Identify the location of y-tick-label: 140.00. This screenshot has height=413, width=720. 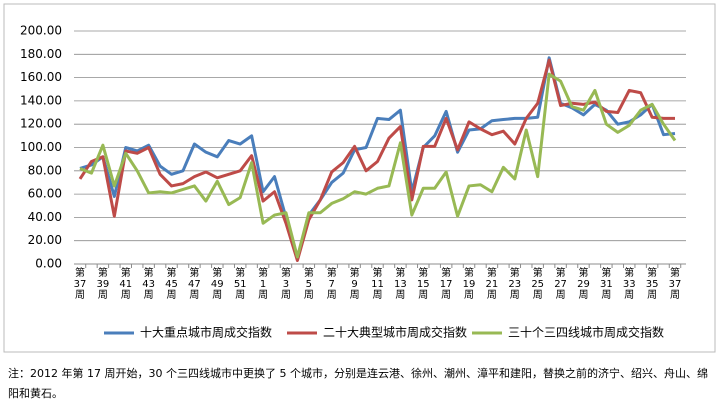
(41, 100).